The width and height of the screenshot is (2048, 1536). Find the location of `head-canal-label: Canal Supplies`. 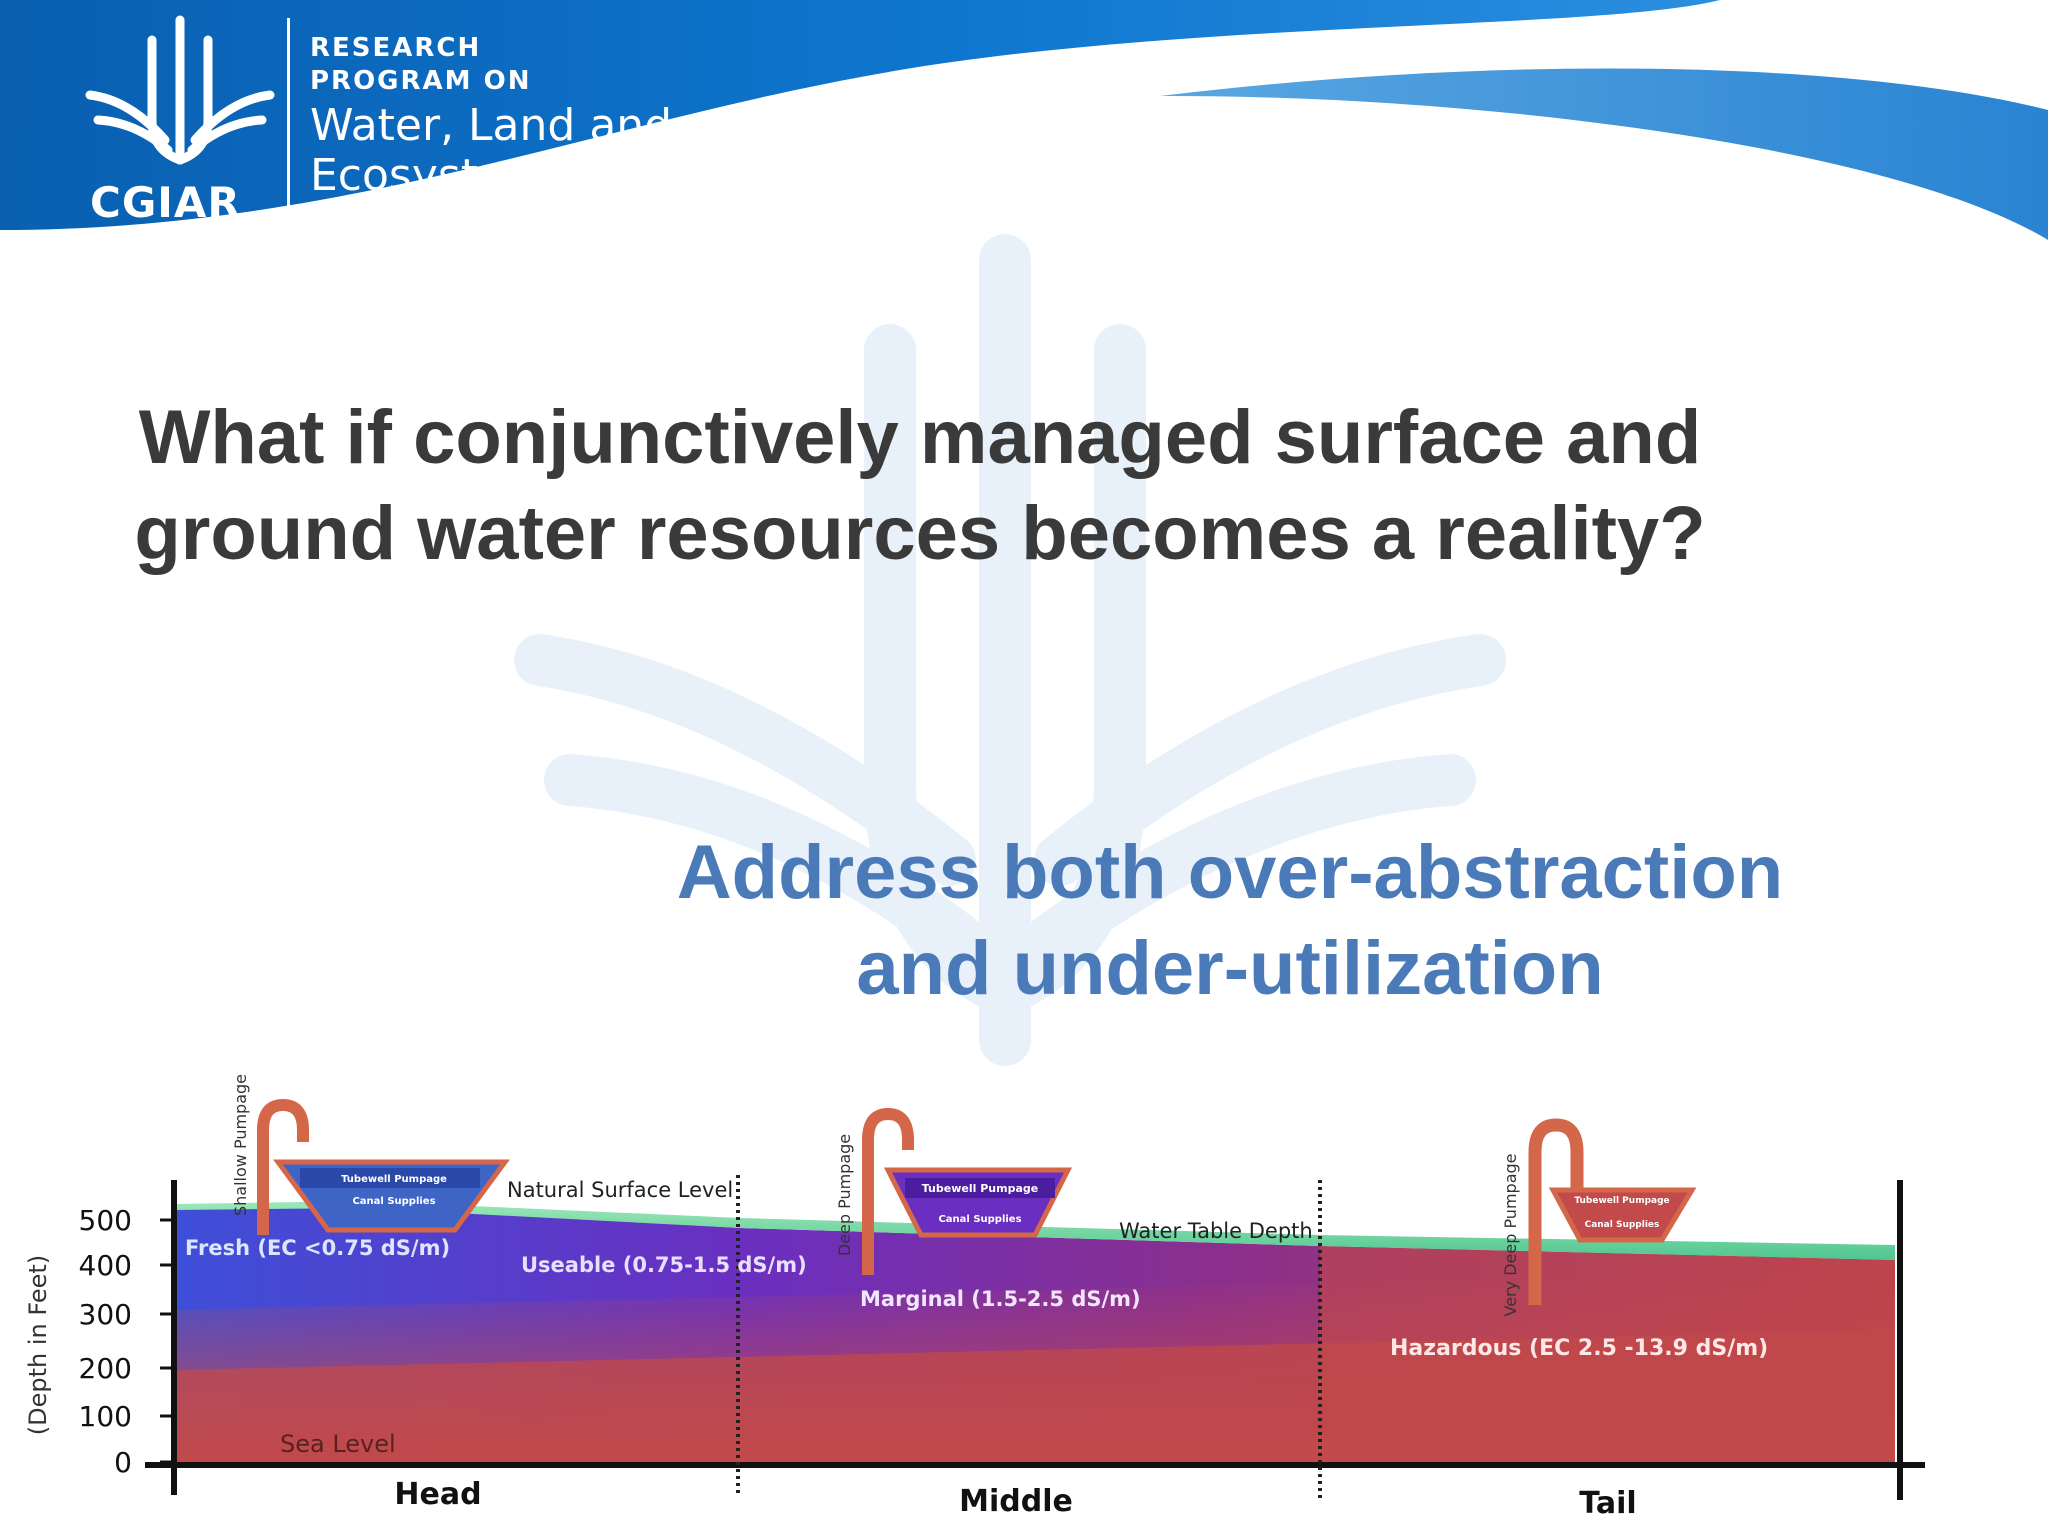

head-canal-label: Canal Supplies is located at coordinates (393, 1201).